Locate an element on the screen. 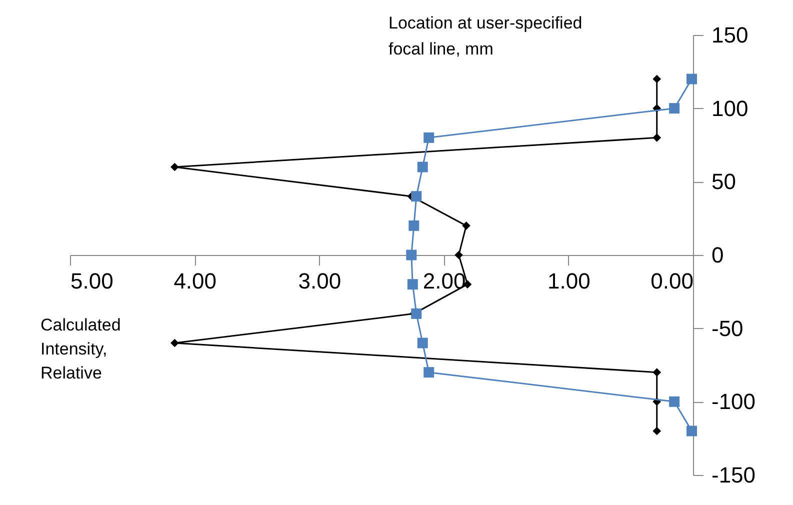 Image resolution: width=793 pixels, height=505 pixels. y-tick-label: -100 is located at coordinates (734, 401).